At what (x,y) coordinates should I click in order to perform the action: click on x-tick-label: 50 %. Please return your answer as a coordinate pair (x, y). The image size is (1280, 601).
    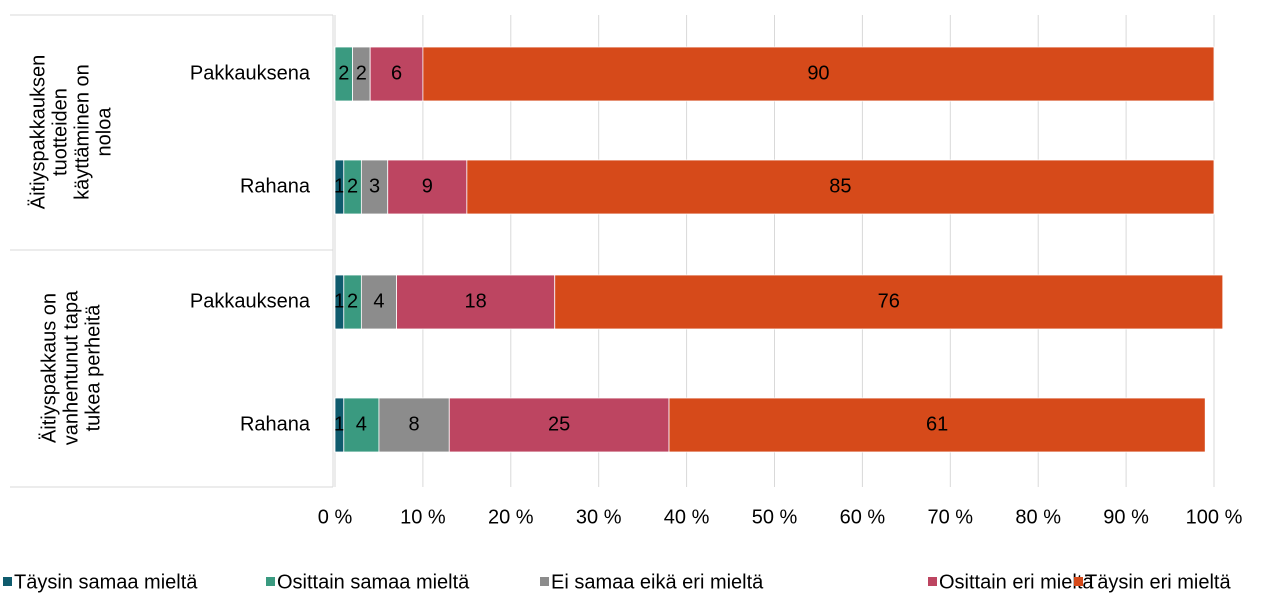
    Looking at the image, I should click on (775, 517).